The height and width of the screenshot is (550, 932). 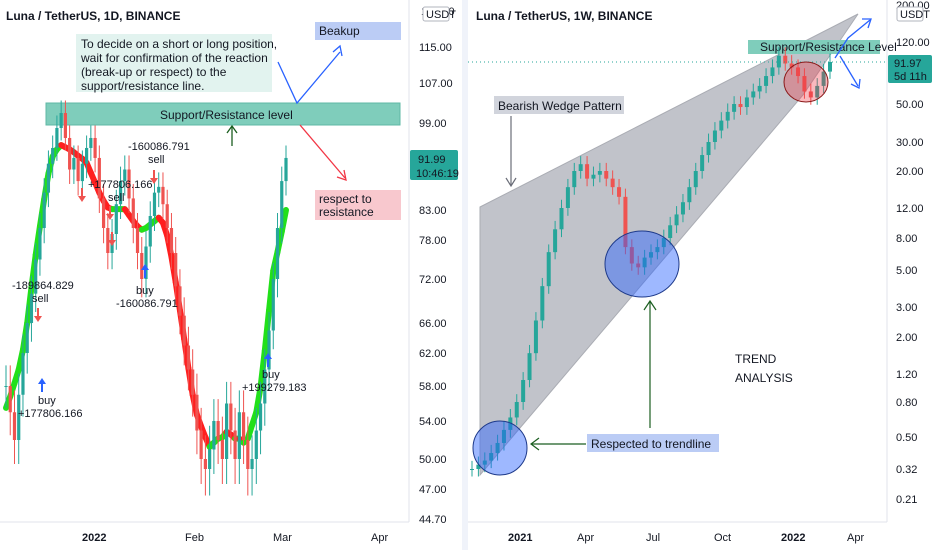 What do you see at coordinates (535, 444) in the screenshot?
I see `trendline-pointer-left-head` at bounding box center [535, 444].